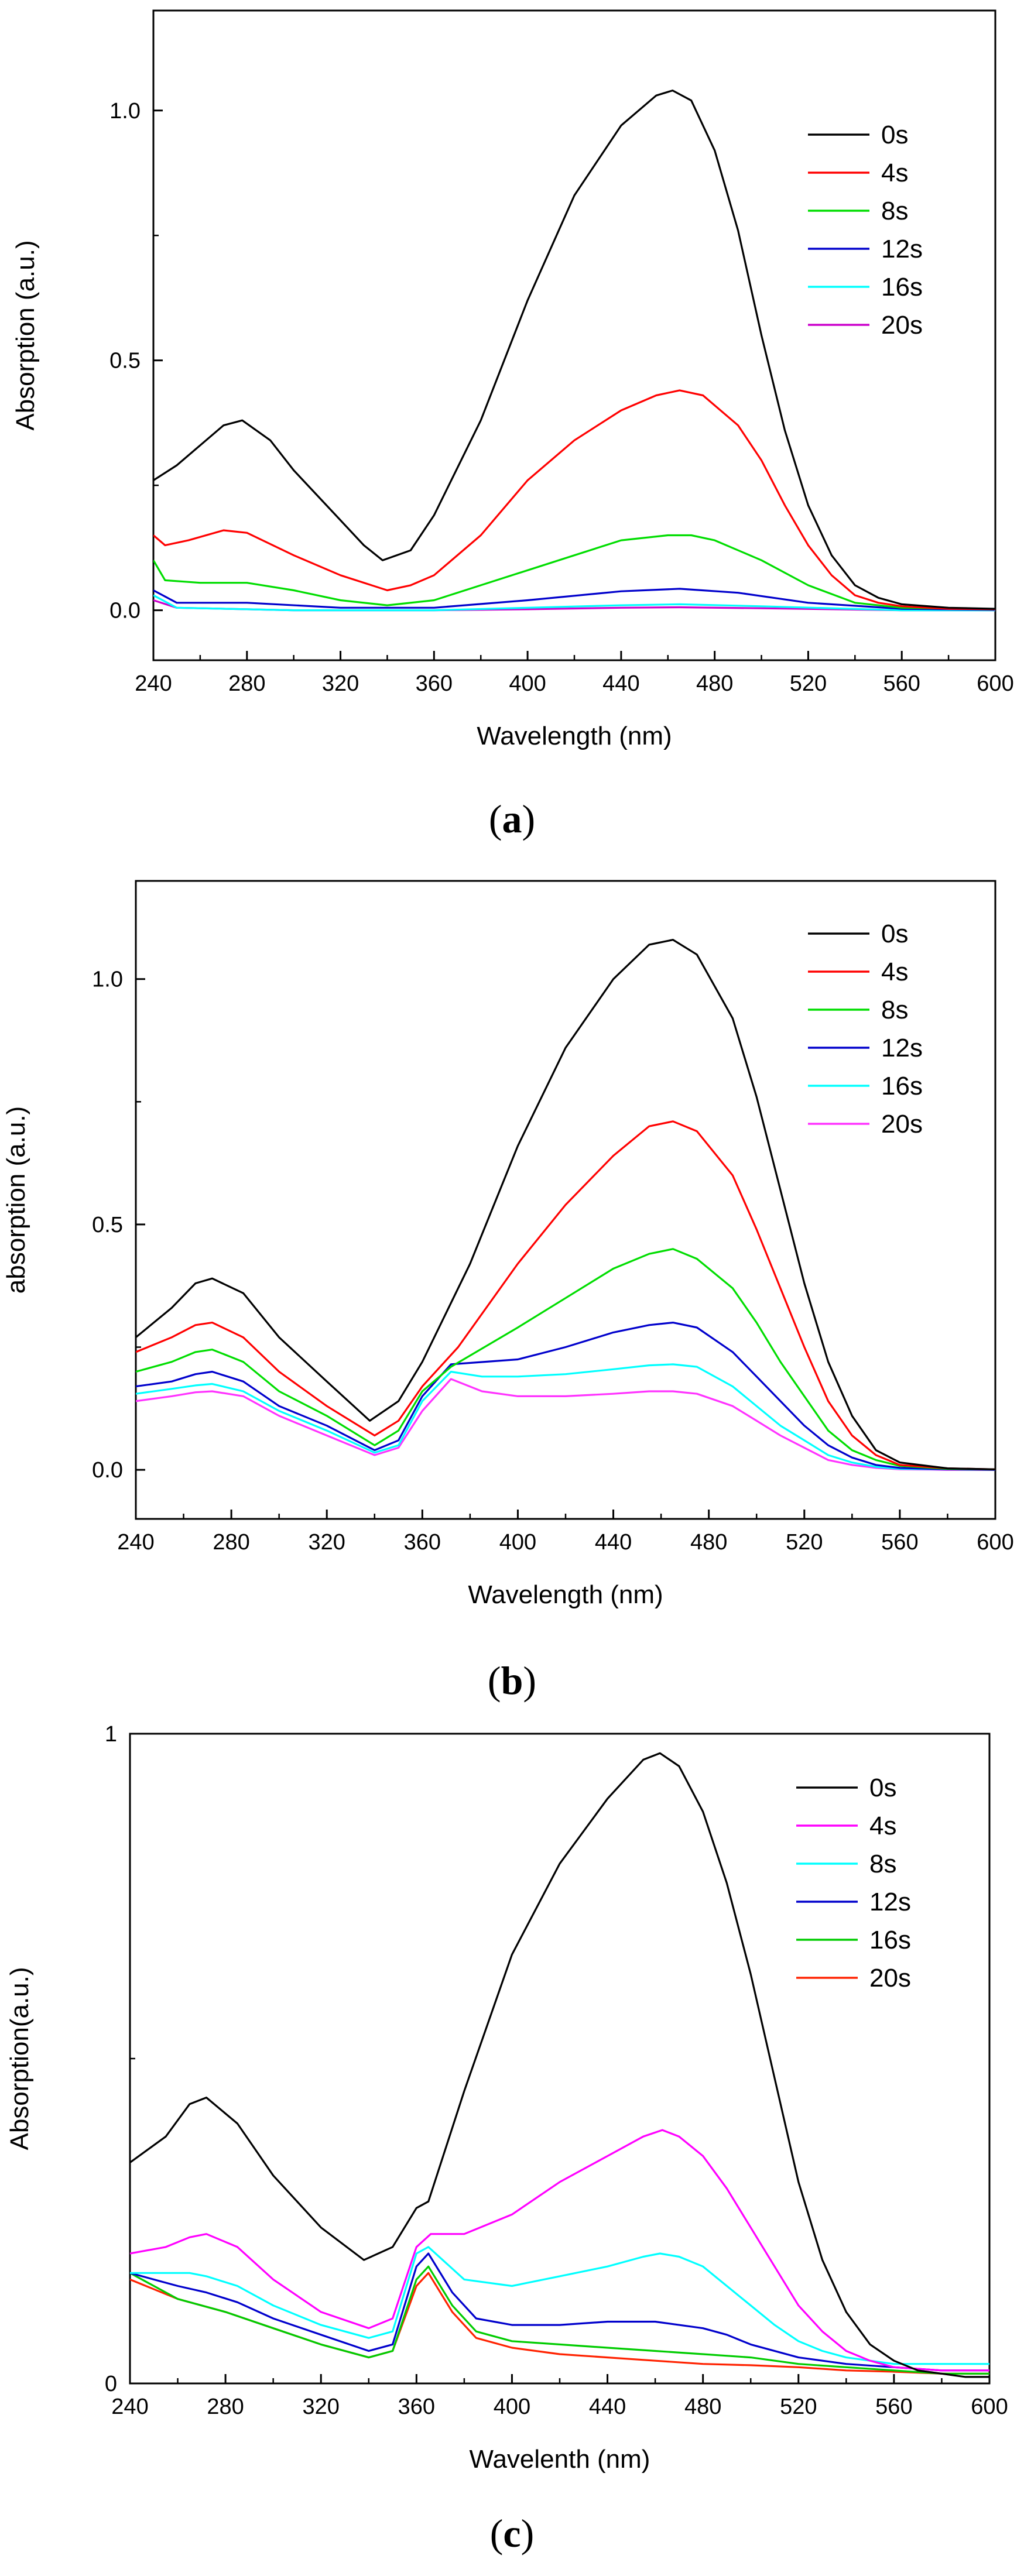  I want to click on y-tick-label: 0, so click(111, 2384).